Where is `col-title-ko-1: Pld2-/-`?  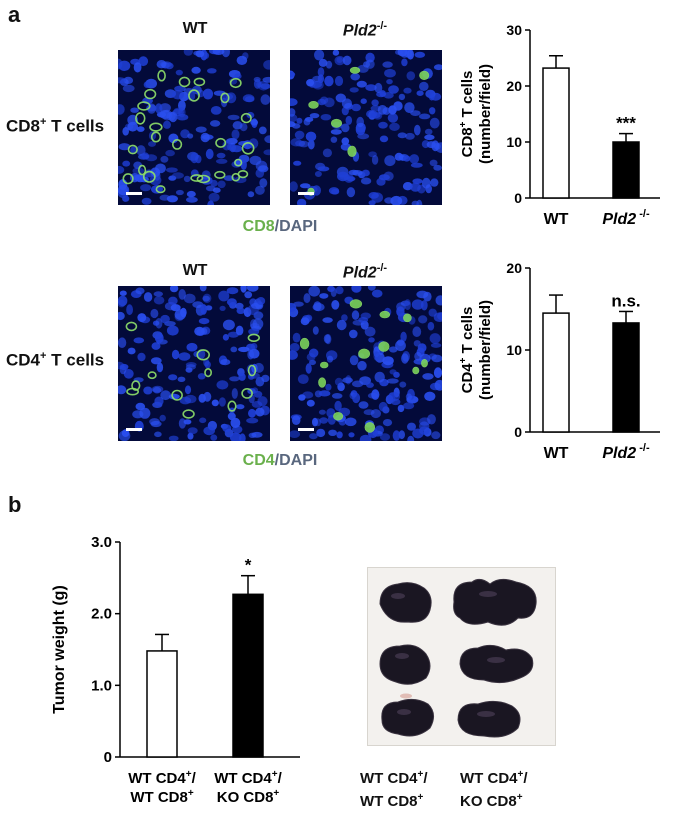
col-title-ko-1: Pld2-/- is located at coordinates (365, 30).